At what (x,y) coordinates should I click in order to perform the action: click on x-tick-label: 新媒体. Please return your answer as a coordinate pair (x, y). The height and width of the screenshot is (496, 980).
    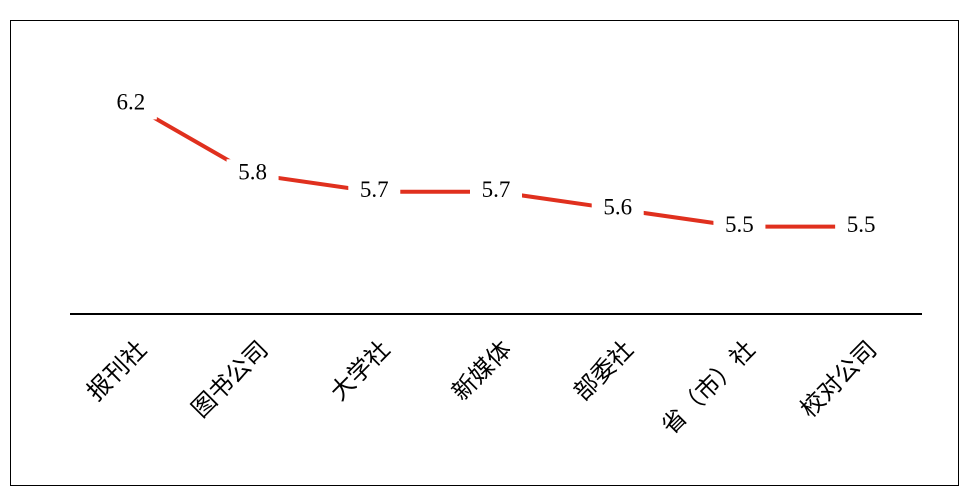
    Looking at the image, I should click on (481, 370).